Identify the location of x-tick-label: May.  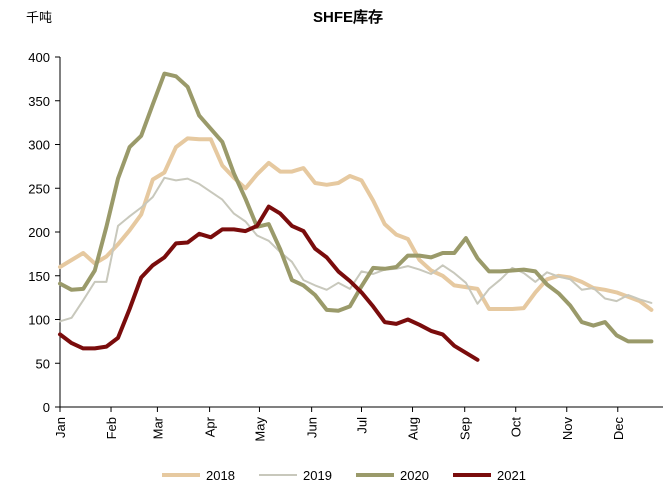
(259, 429).